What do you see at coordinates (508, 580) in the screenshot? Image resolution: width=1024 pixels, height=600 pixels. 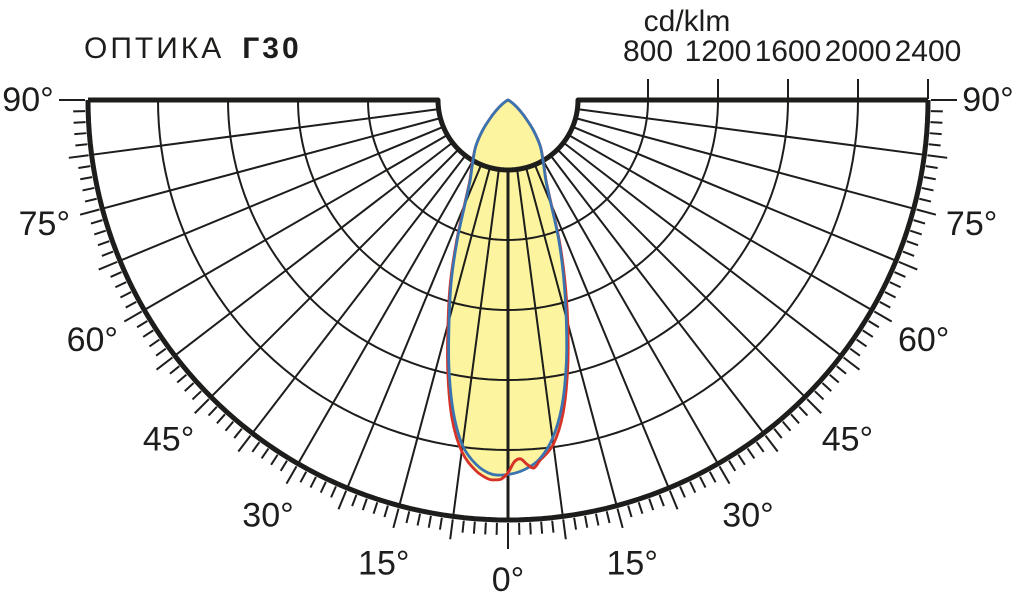 I see `angle-label-0: 0°` at bounding box center [508, 580].